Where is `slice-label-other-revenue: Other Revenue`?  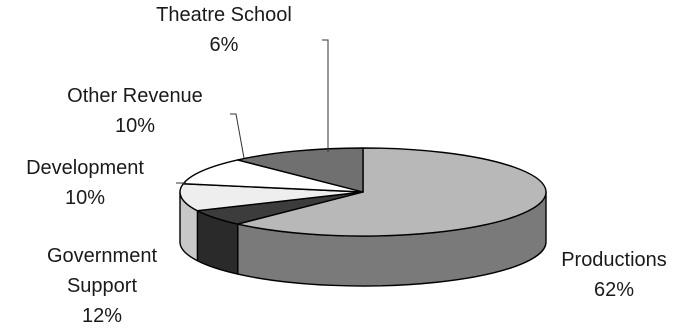
slice-label-other-revenue: Other Revenue is located at coordinates (135, 96).